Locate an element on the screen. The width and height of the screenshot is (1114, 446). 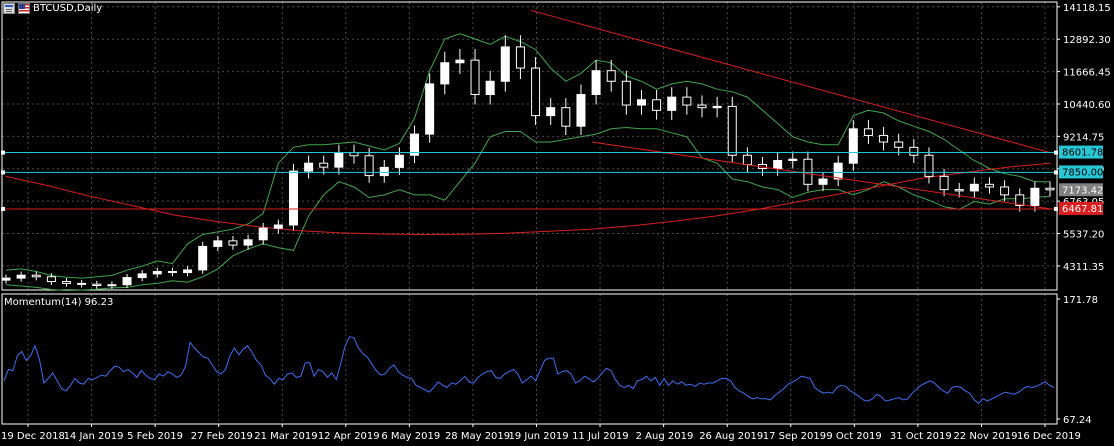
trendline-lower is located at coordinates (821, 175).